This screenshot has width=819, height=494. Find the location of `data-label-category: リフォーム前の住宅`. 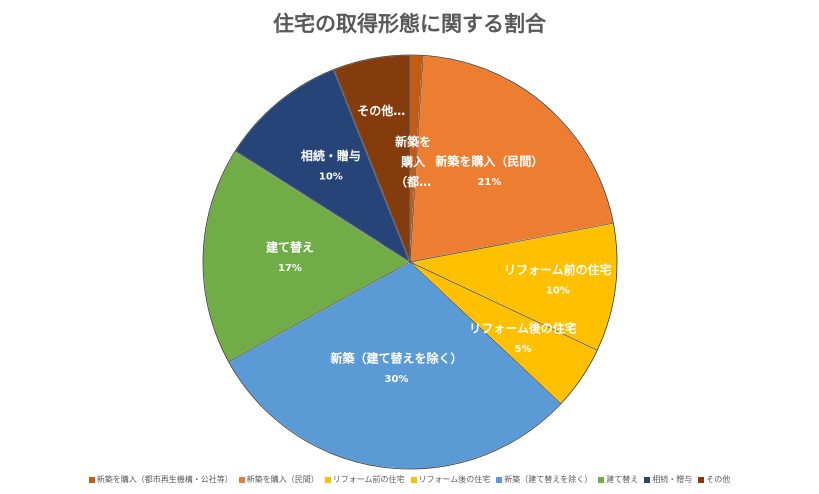

data-label-category: リフォーム前の住宅 is located at coordinates (558, 269).